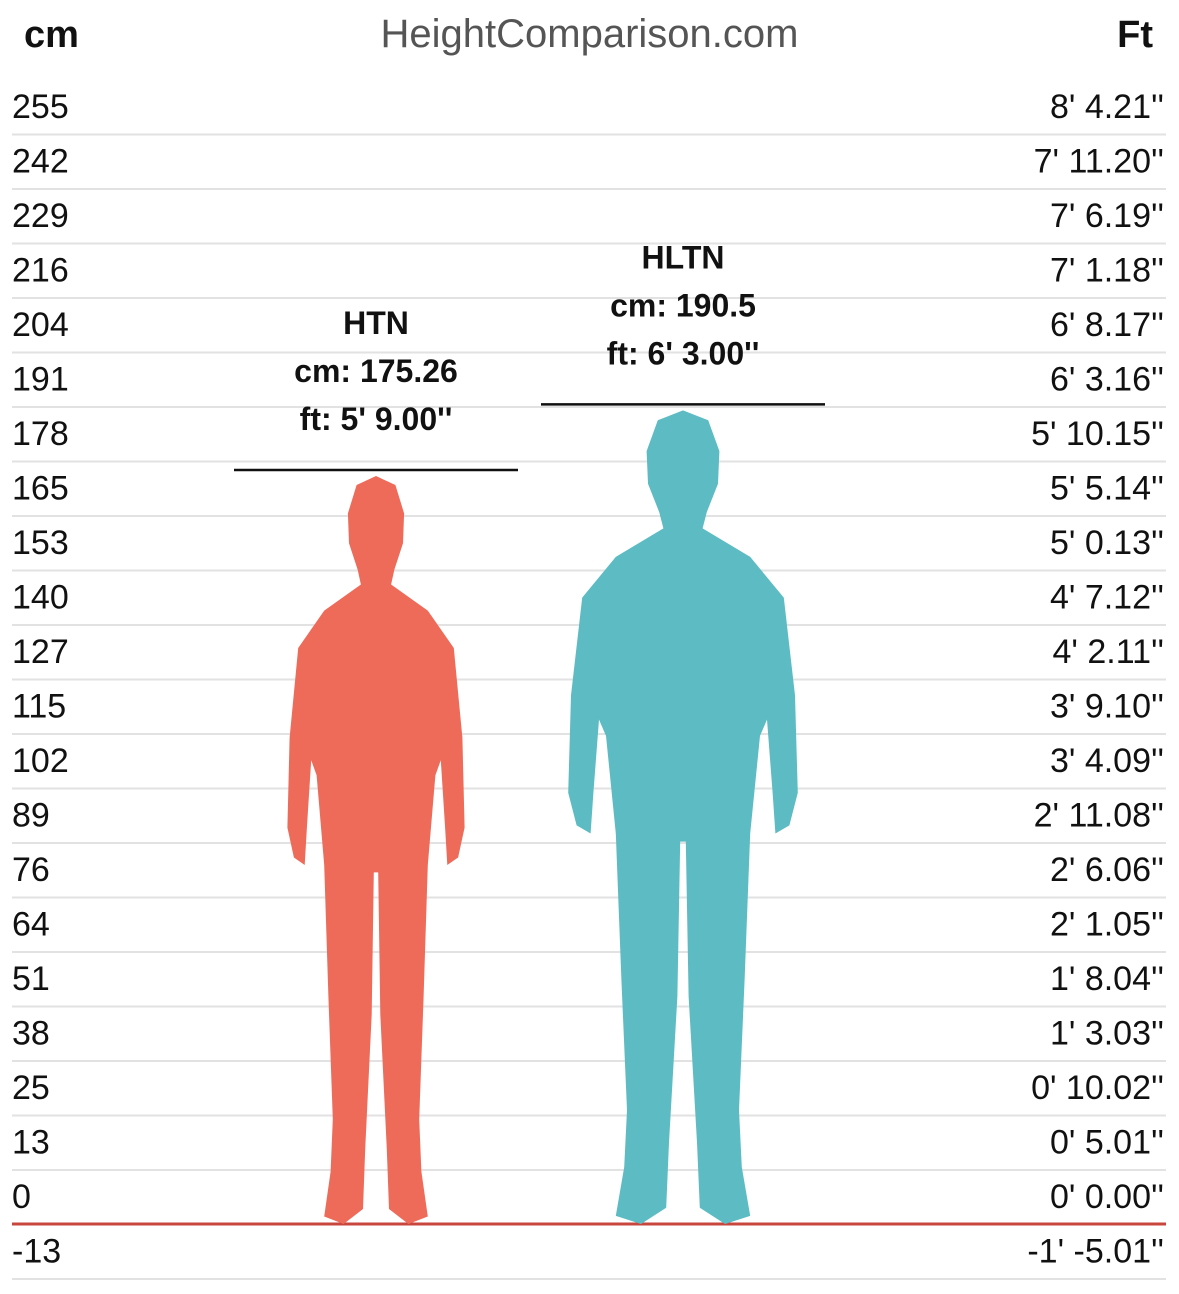 The width and height of the screenshot is (1179, 1294). What do you see at coordinates (376, 419) in the screenshot?
I see `person-ft-label: ft: 5' 9.00''` at bounding box center [376, 419].